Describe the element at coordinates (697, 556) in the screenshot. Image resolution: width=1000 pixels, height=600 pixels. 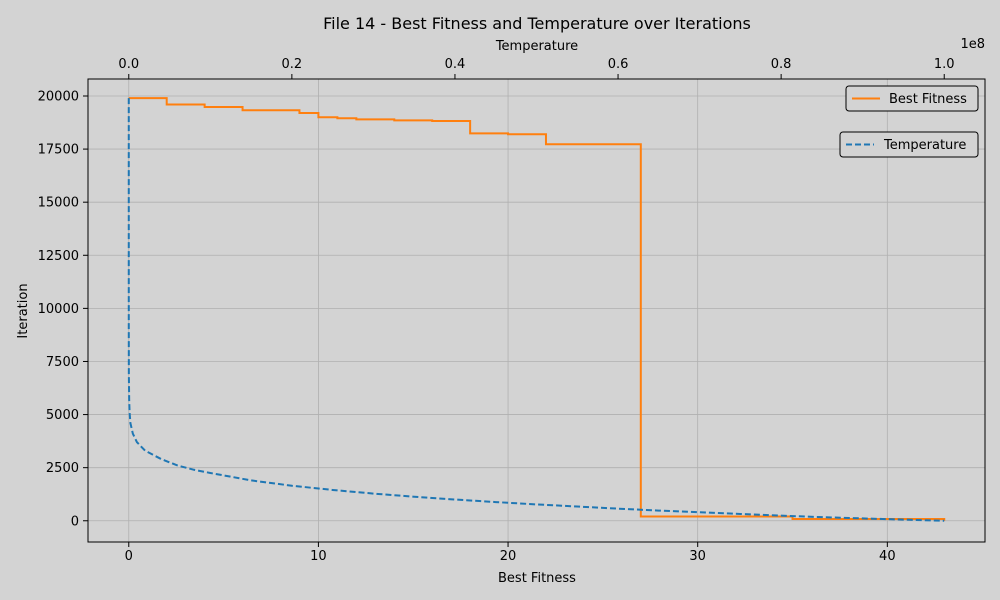
I see `x-tick-label: 30` at that location.